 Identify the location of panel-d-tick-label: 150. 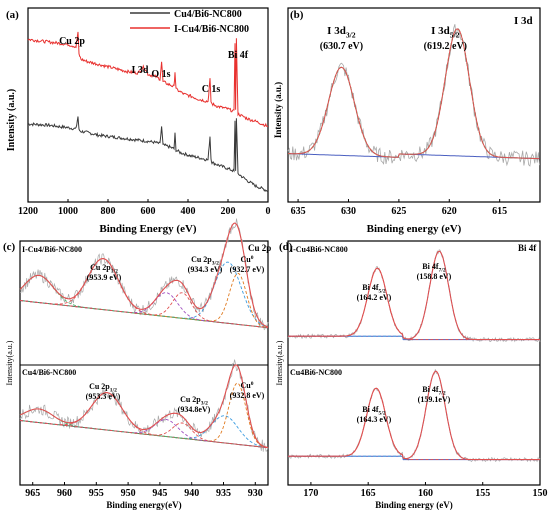
(540, 493).